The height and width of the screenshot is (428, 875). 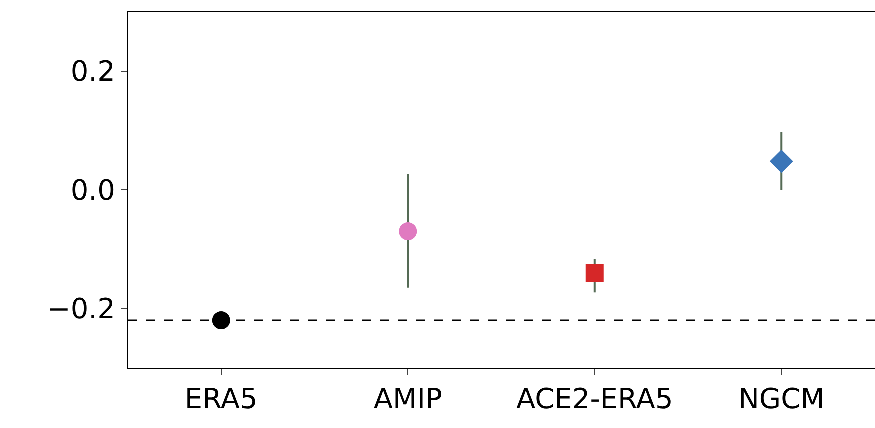 I want to click on x-tick-label: ERA5, so click(x=221, y=399).